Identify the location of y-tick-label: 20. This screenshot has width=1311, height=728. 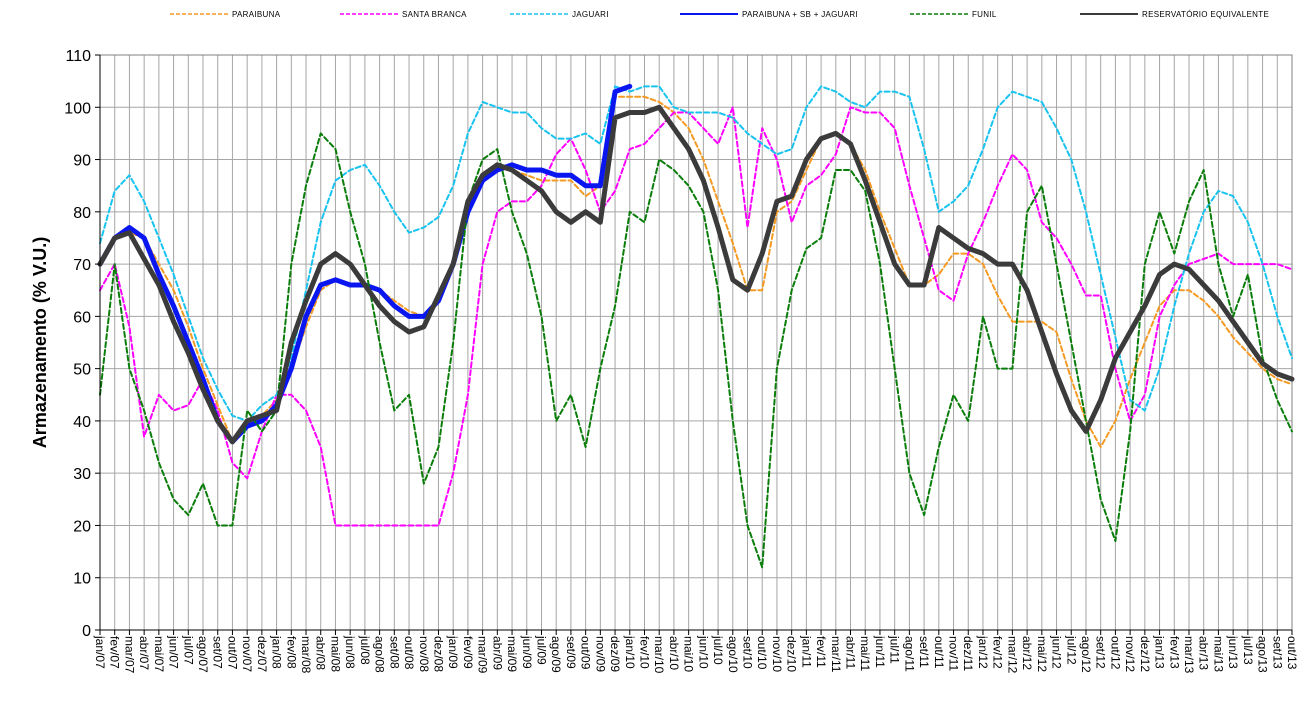
(82, 526).